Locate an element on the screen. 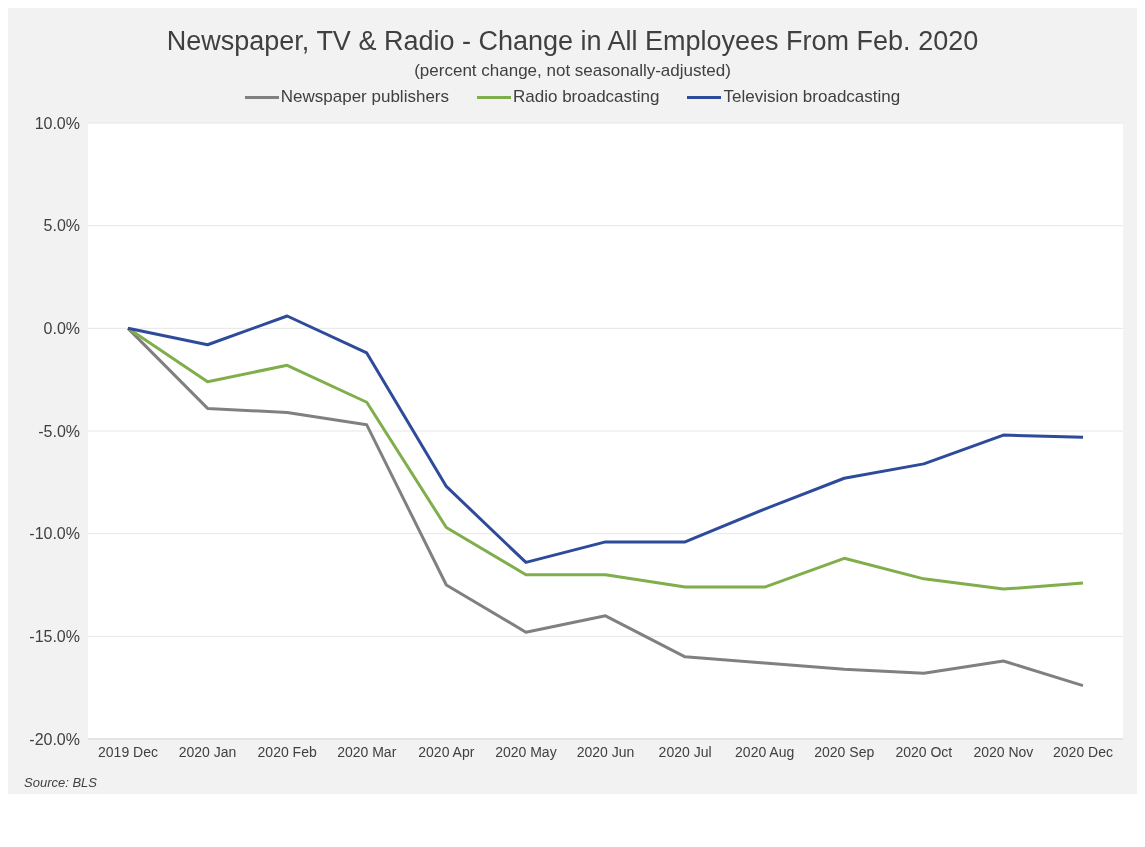 The width and height of the screenshot is (1145, 847). source-note: Source: BLS is located at coordinates (61, 782).